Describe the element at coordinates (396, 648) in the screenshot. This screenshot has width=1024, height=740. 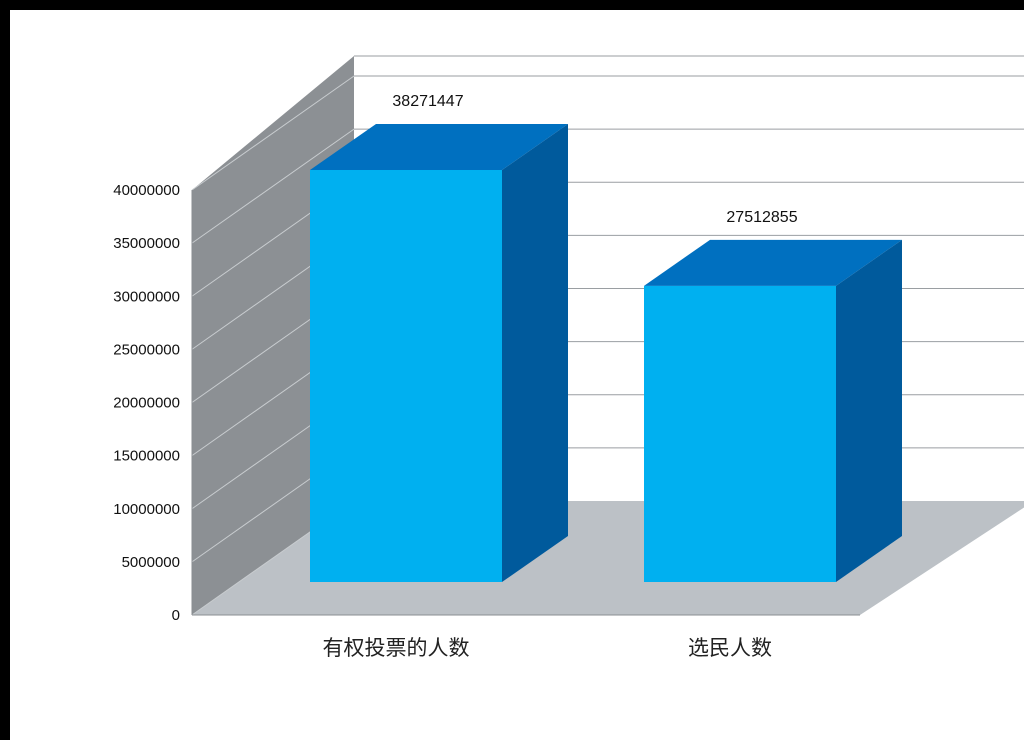
I see `x-tick-label: 有权投票的人数` at that location.